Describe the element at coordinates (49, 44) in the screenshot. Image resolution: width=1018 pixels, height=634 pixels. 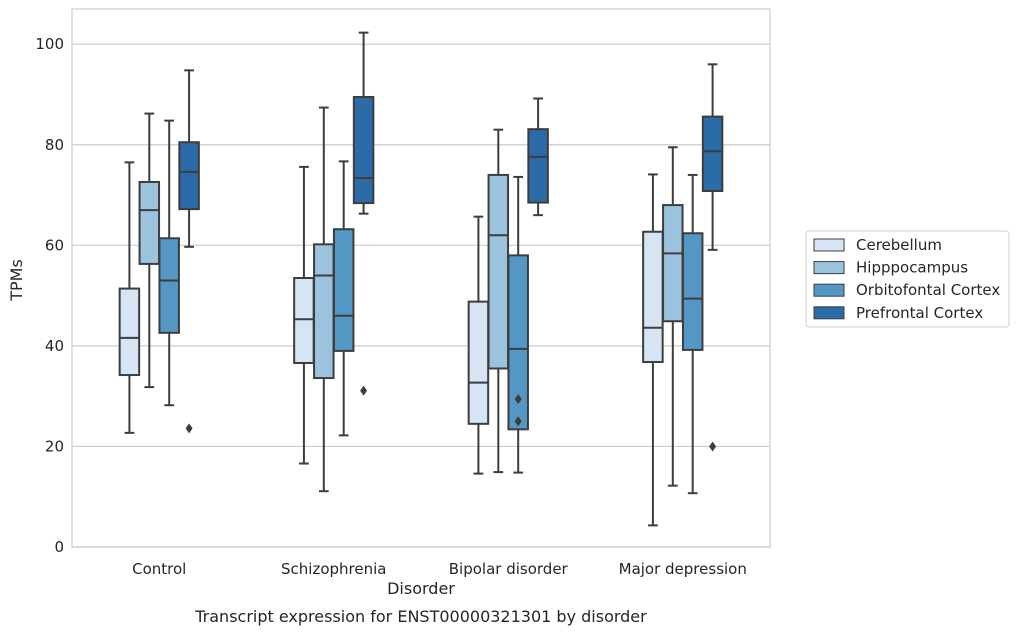
I see `y-tick-label: 100` at that location.